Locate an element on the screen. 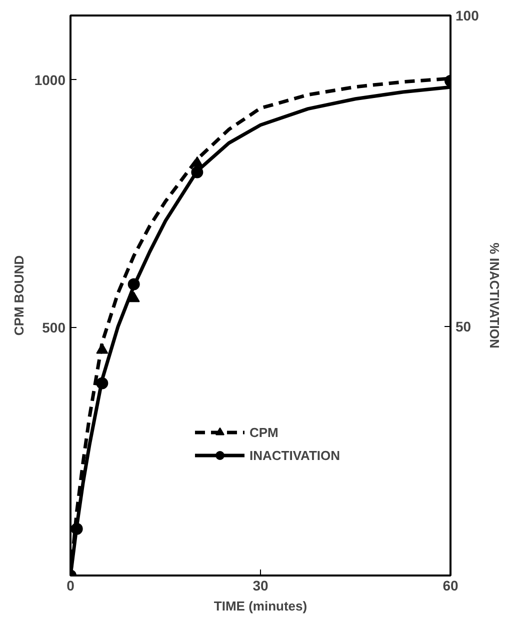  x-tick-label: 0 is located at coordinates (70, 586).